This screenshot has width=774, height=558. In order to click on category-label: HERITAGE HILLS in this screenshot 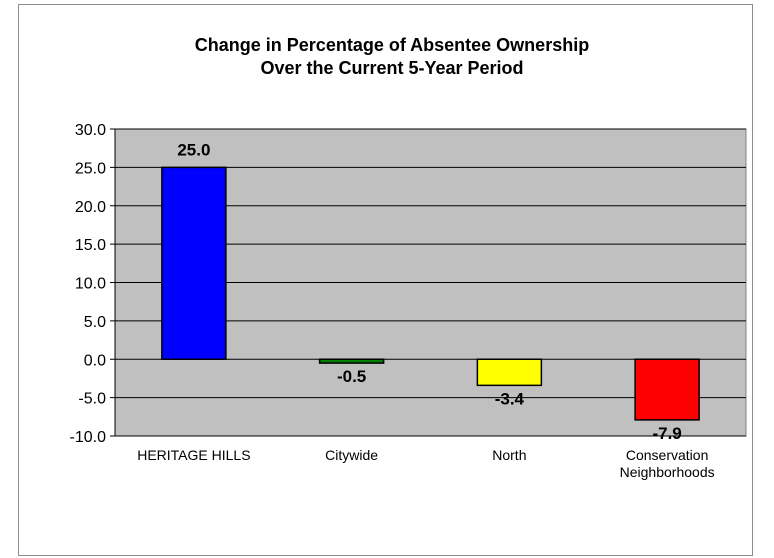, I will do `click(193, 455)`.